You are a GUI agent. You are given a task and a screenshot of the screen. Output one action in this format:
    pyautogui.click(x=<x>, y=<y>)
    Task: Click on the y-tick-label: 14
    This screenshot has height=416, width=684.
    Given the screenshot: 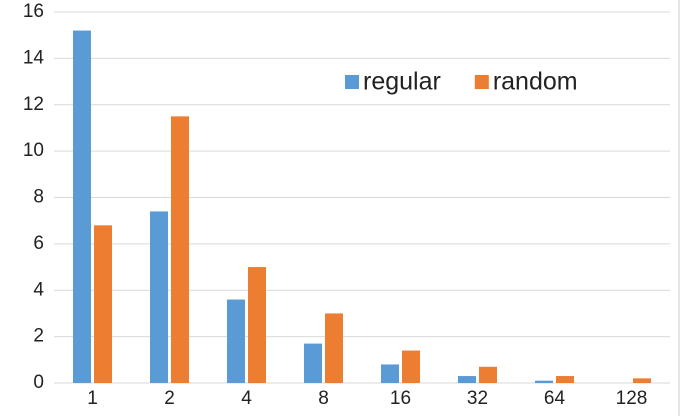 What is the action you would take?
    pyautogui.click(x=34, y=57)
    